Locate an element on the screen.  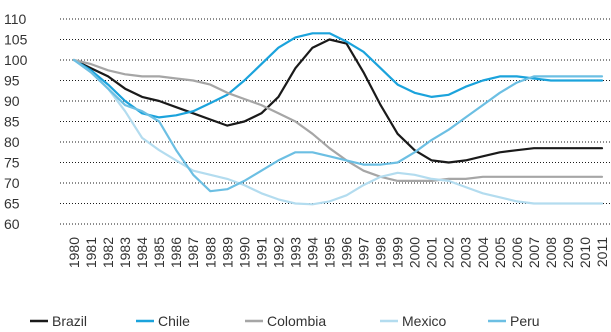
x-tick-label: 2008 is located at coordinates (551, 252).